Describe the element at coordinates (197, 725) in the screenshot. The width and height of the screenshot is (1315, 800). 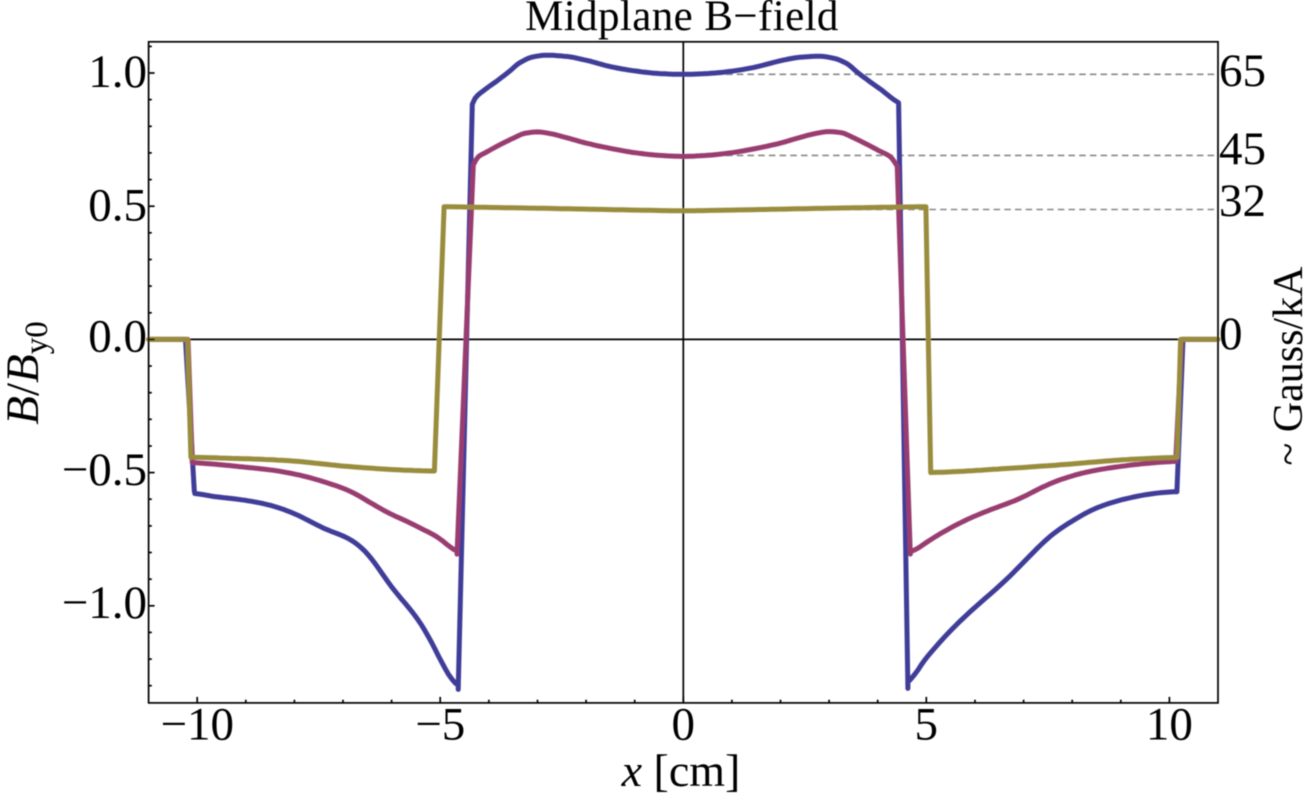
I see `svg-text: −10` at that location.